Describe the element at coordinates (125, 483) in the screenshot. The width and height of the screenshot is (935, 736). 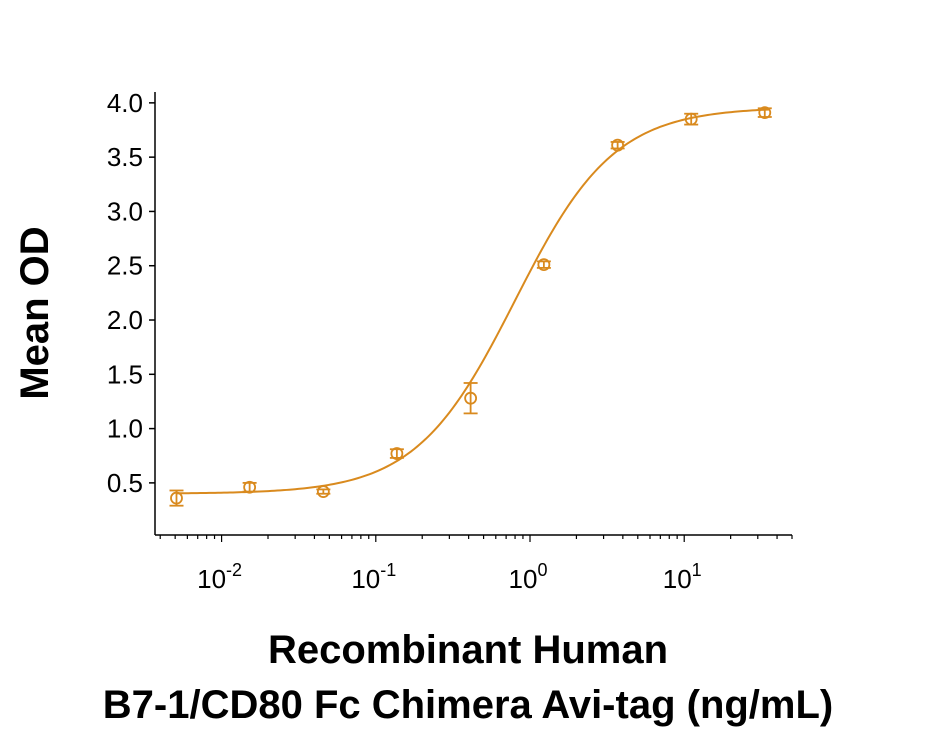
I see `y-tick-label: 0.5` at that location.